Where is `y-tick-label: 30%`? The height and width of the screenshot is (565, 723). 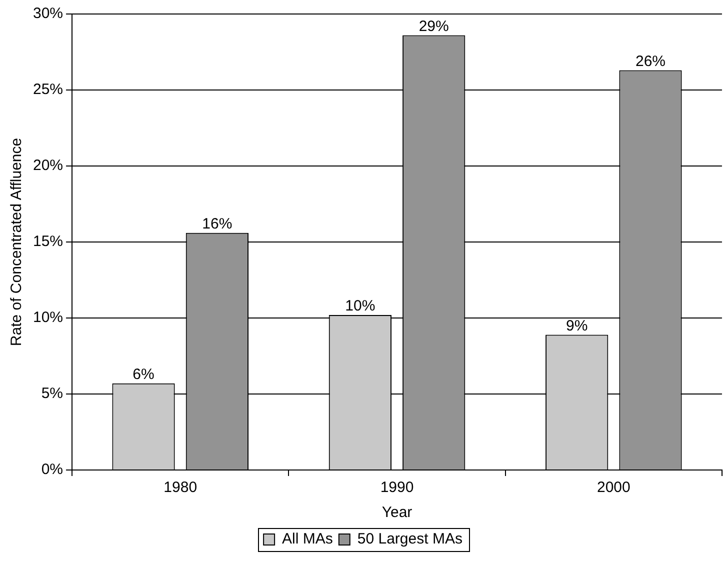 y-tick-label: 30% is located at coordinates (48, 13).